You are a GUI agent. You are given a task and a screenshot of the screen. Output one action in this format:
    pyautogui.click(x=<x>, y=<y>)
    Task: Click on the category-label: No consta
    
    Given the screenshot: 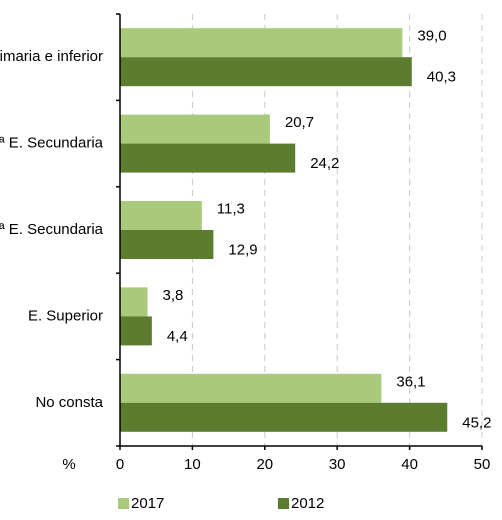 What is the action you would take?
    pyautogui.click(x=69, y=402)
    